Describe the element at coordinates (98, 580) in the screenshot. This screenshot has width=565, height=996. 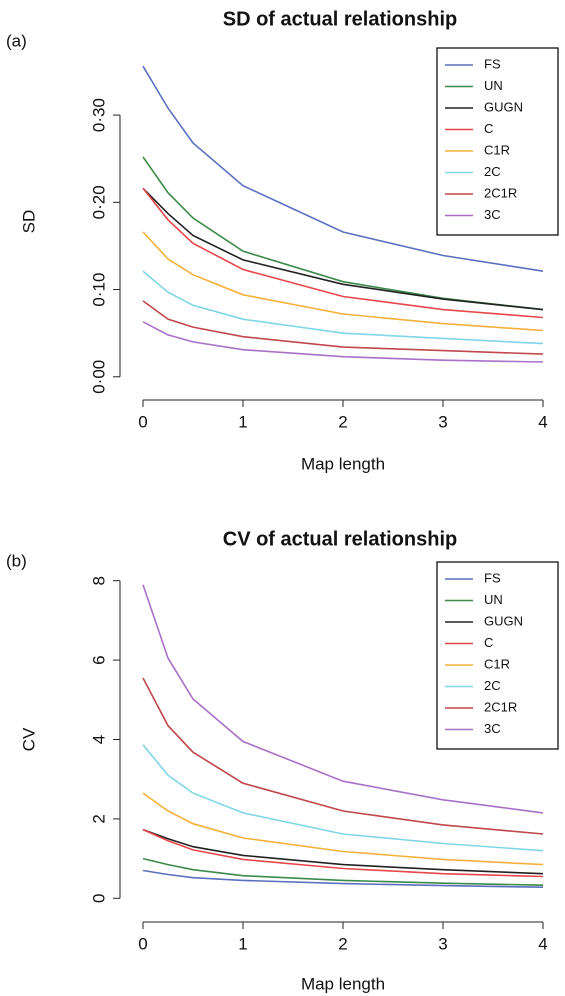
I see `y-tick-label: 8` at that location.